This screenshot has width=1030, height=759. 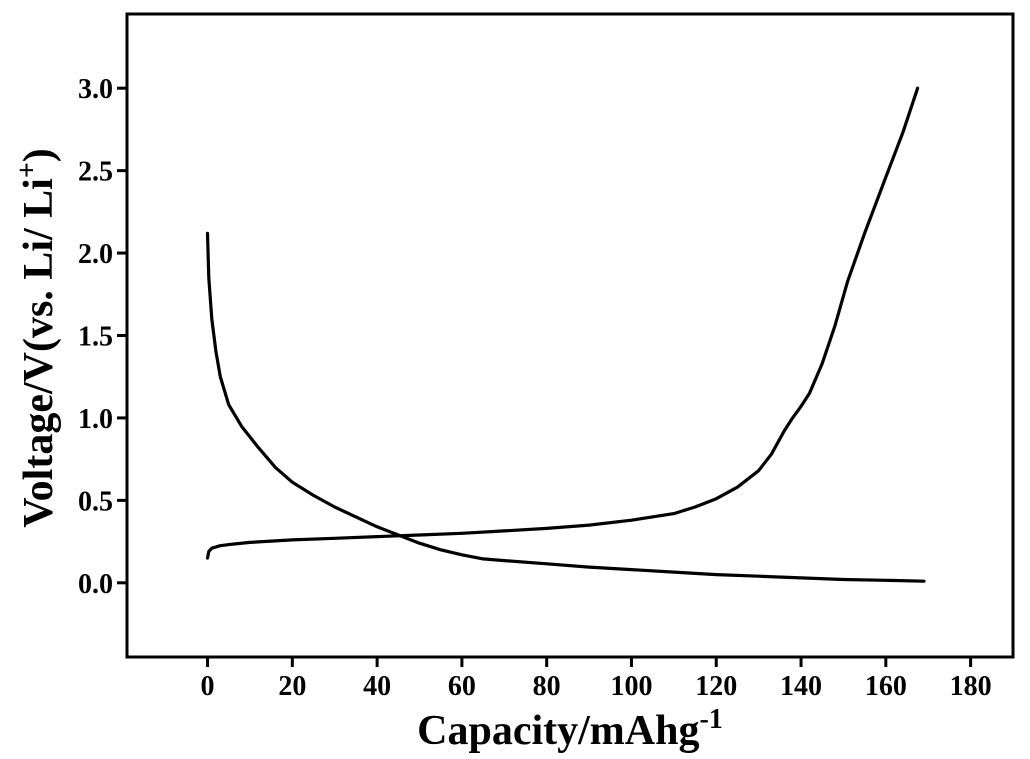 I want to click on y-axis-title-main: Voltage/V(vs. Li/ Li, so click(x=39, y=353).